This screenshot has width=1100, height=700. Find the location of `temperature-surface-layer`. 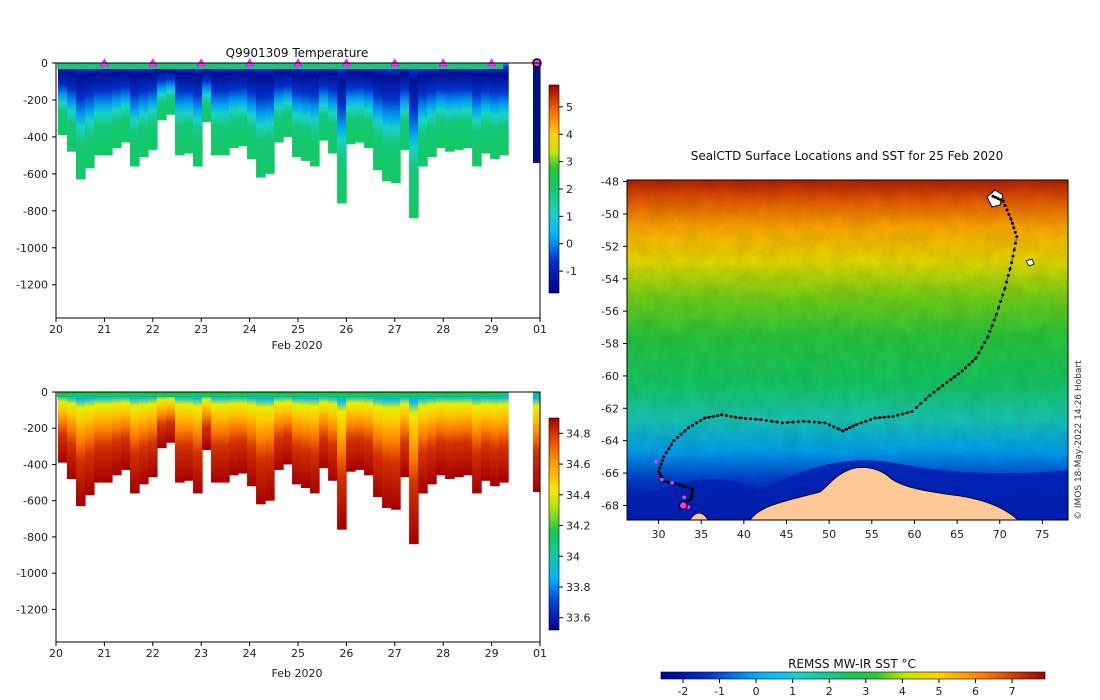

temperature-surface-layer is located at coordinates (298, 113).